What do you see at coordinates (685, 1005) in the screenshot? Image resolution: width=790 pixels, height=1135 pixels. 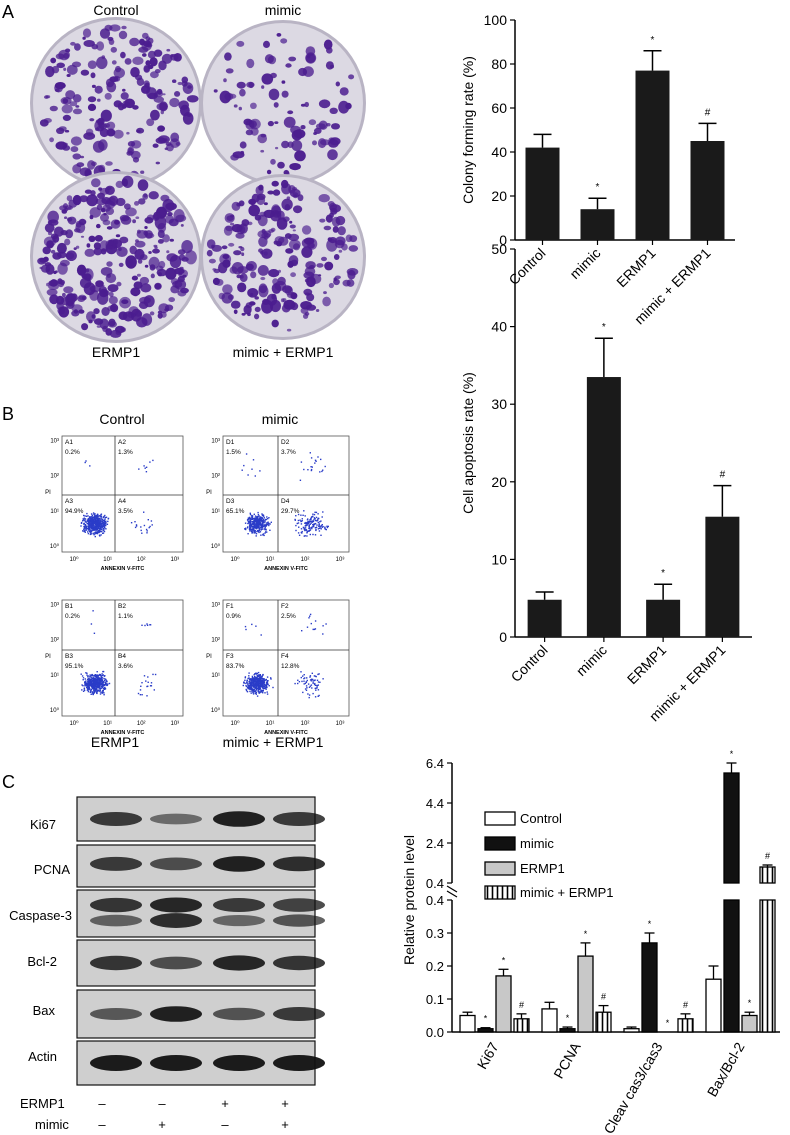 I see `significance-mark: #` at bounding box center [685, 1005].